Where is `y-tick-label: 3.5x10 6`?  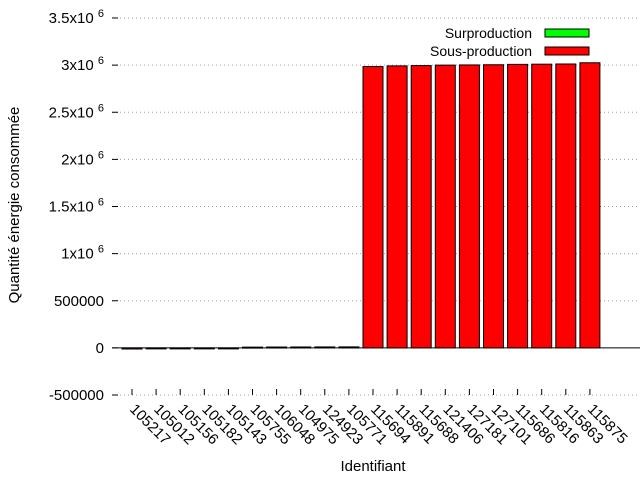
y-tick-label: 3.5x10 6 is located at coordinates (76, 17).